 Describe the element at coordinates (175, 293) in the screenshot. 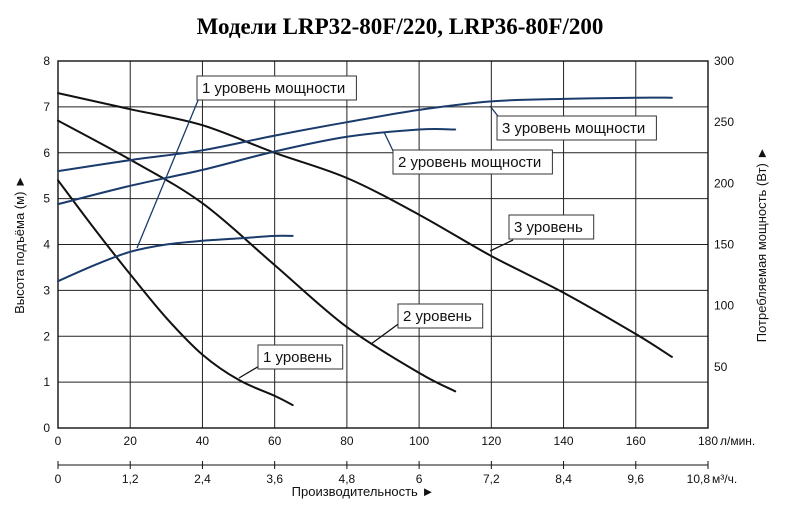

I see `head-curve` at that location.